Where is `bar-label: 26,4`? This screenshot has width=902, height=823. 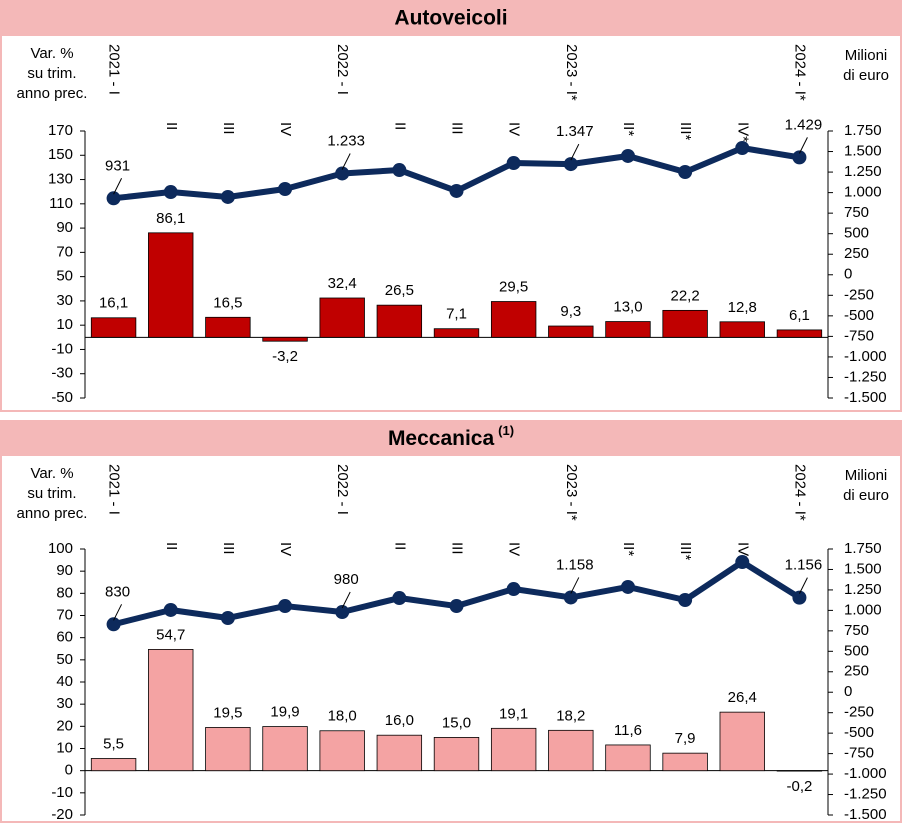
bar-label: 26,4 is located at coordinates (742, 697).